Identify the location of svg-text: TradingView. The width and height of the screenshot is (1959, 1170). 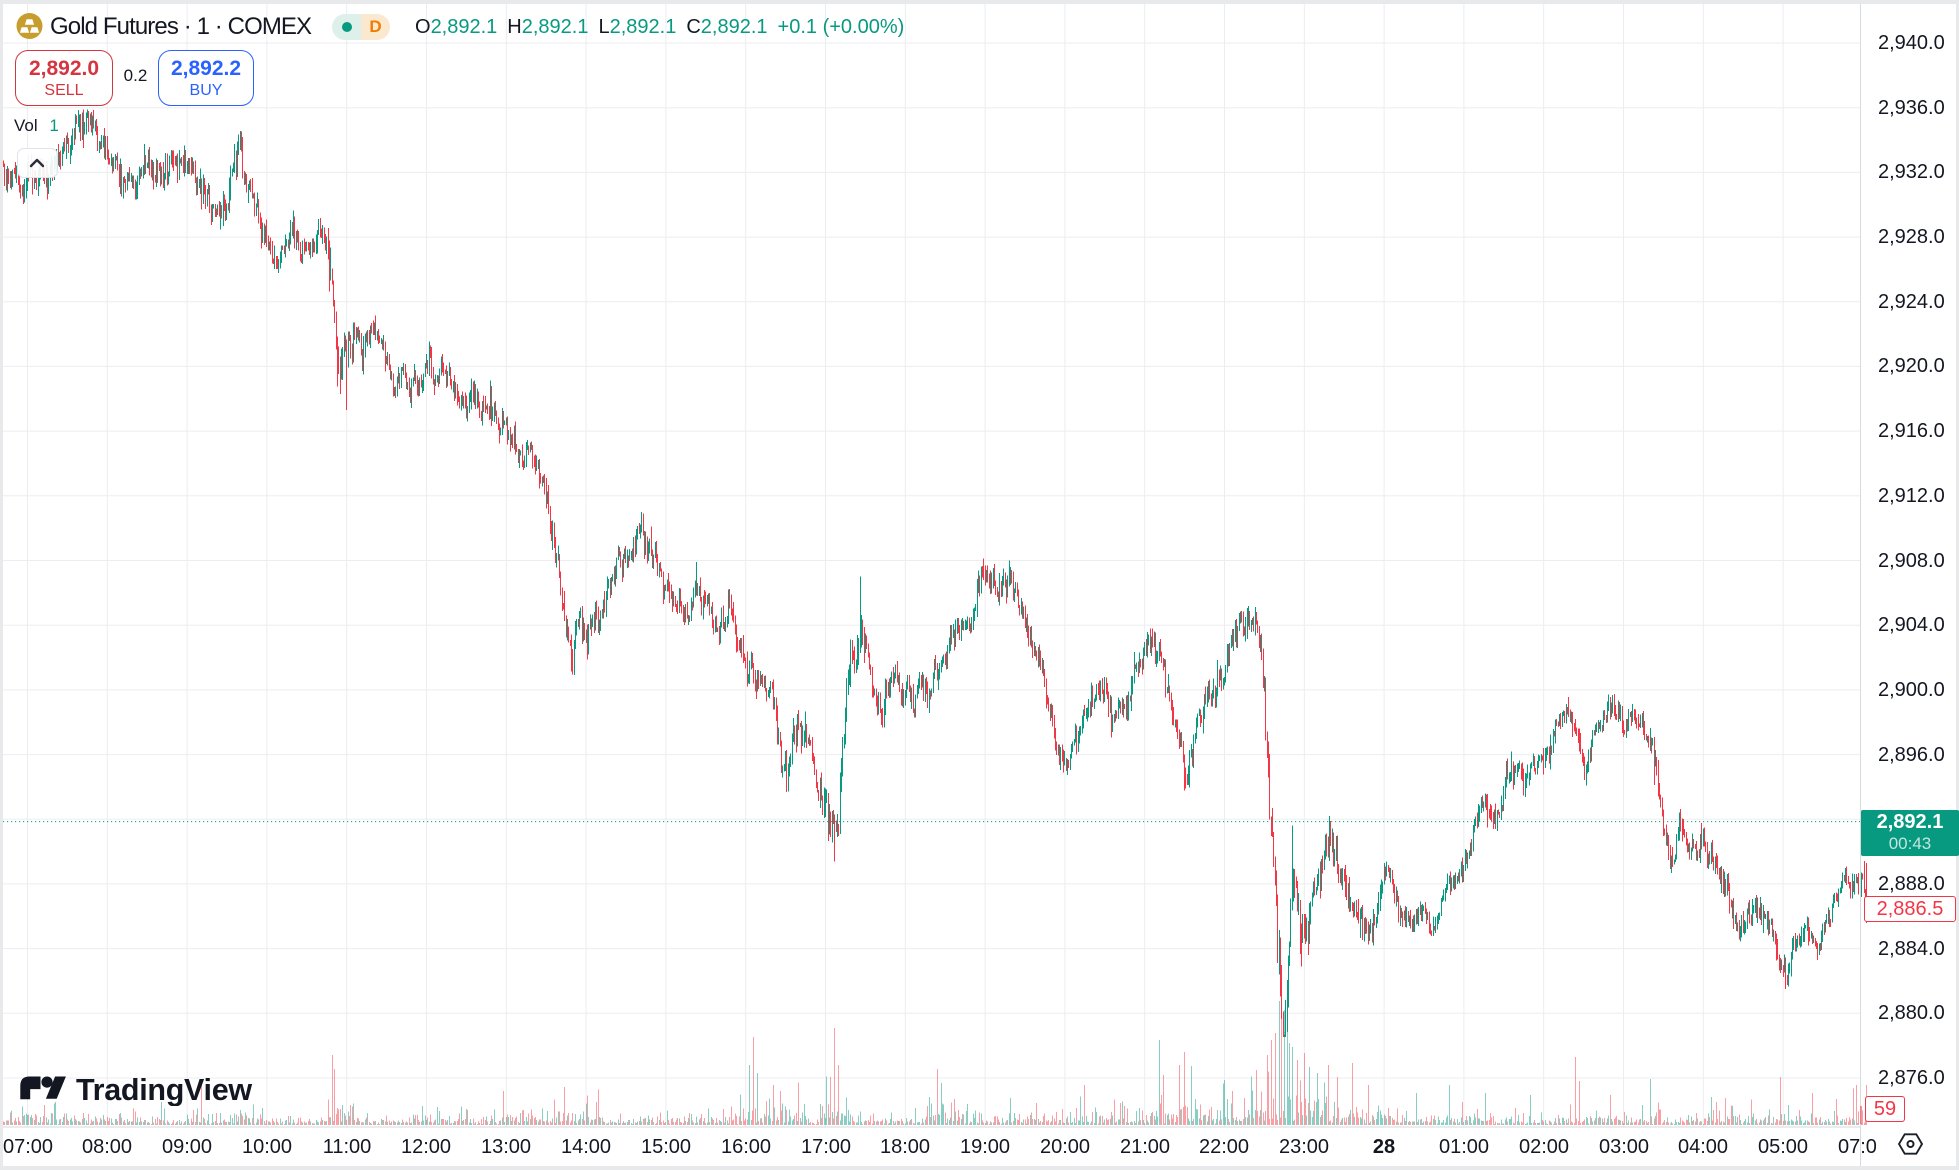
(164, 1091).